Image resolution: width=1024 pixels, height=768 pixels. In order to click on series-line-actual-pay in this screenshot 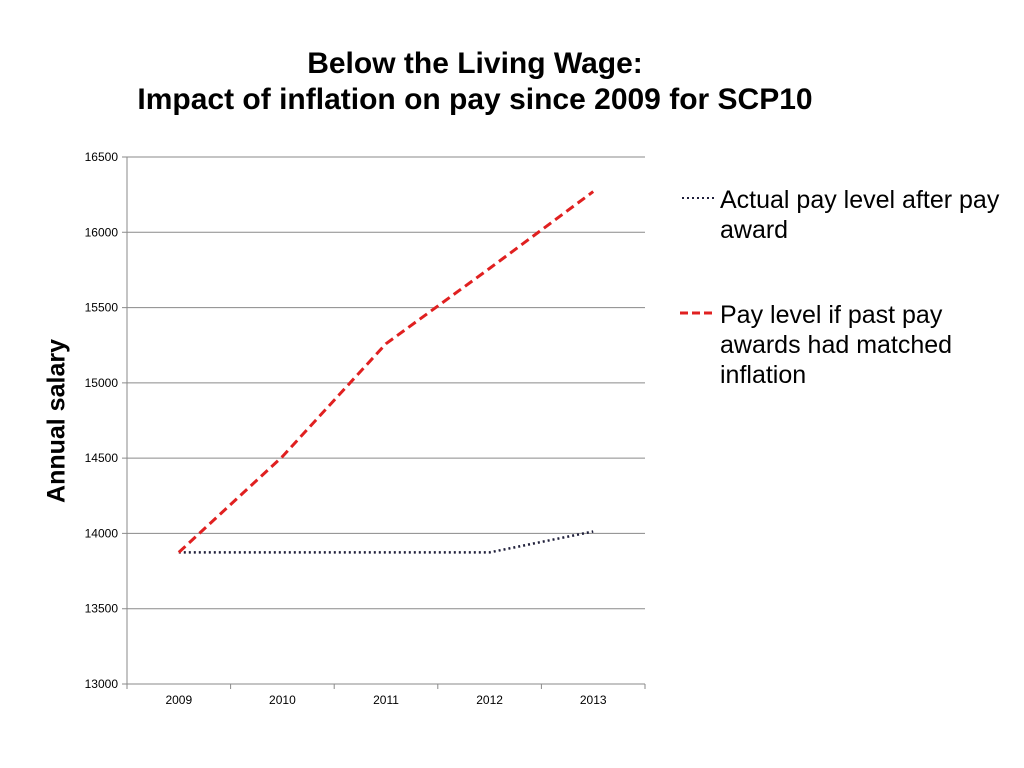, I will do `click(386, 542)`.